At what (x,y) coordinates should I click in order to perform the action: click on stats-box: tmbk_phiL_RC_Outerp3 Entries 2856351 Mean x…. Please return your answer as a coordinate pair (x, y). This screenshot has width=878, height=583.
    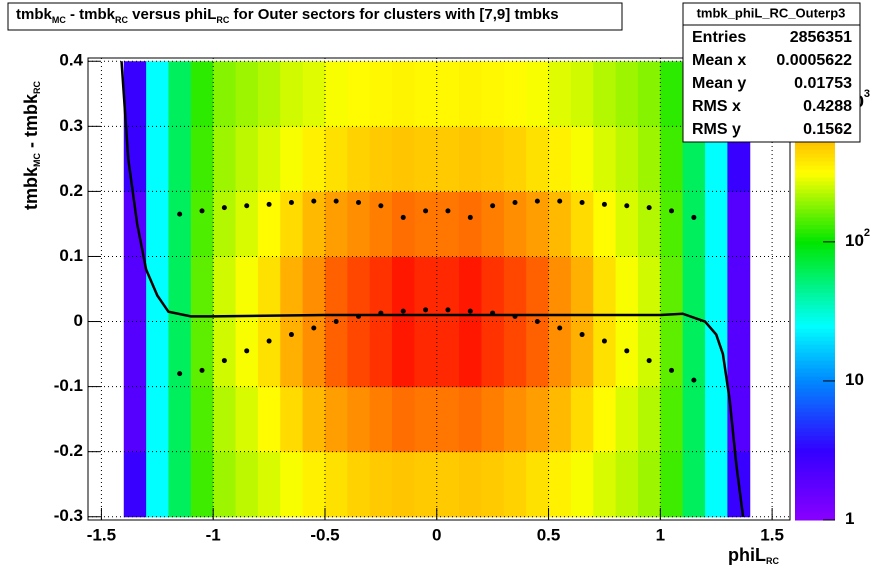
    Looking at the image, I should click on (771, 72).